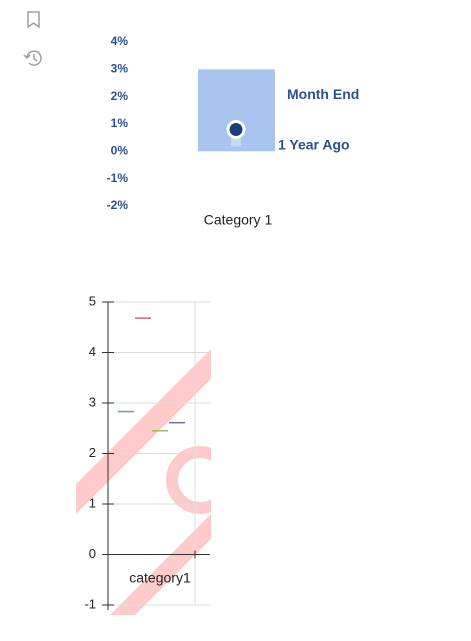 The image size is (471, 641). I want to click on x-tick-label: Category 1, so click(238, 220).